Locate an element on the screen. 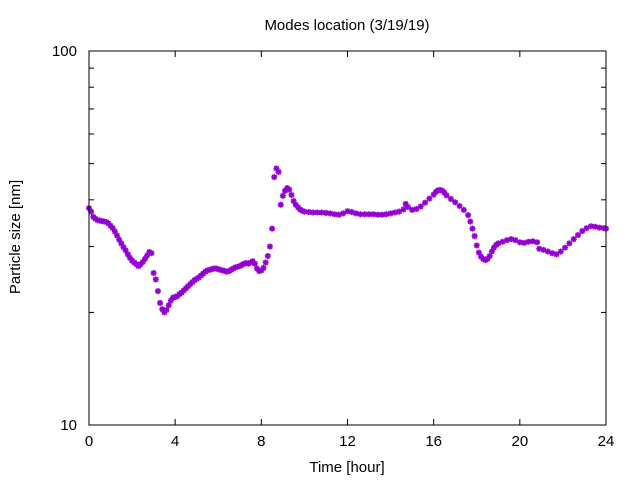  x-tick-label: 24 is located at coordinates (606, 441).